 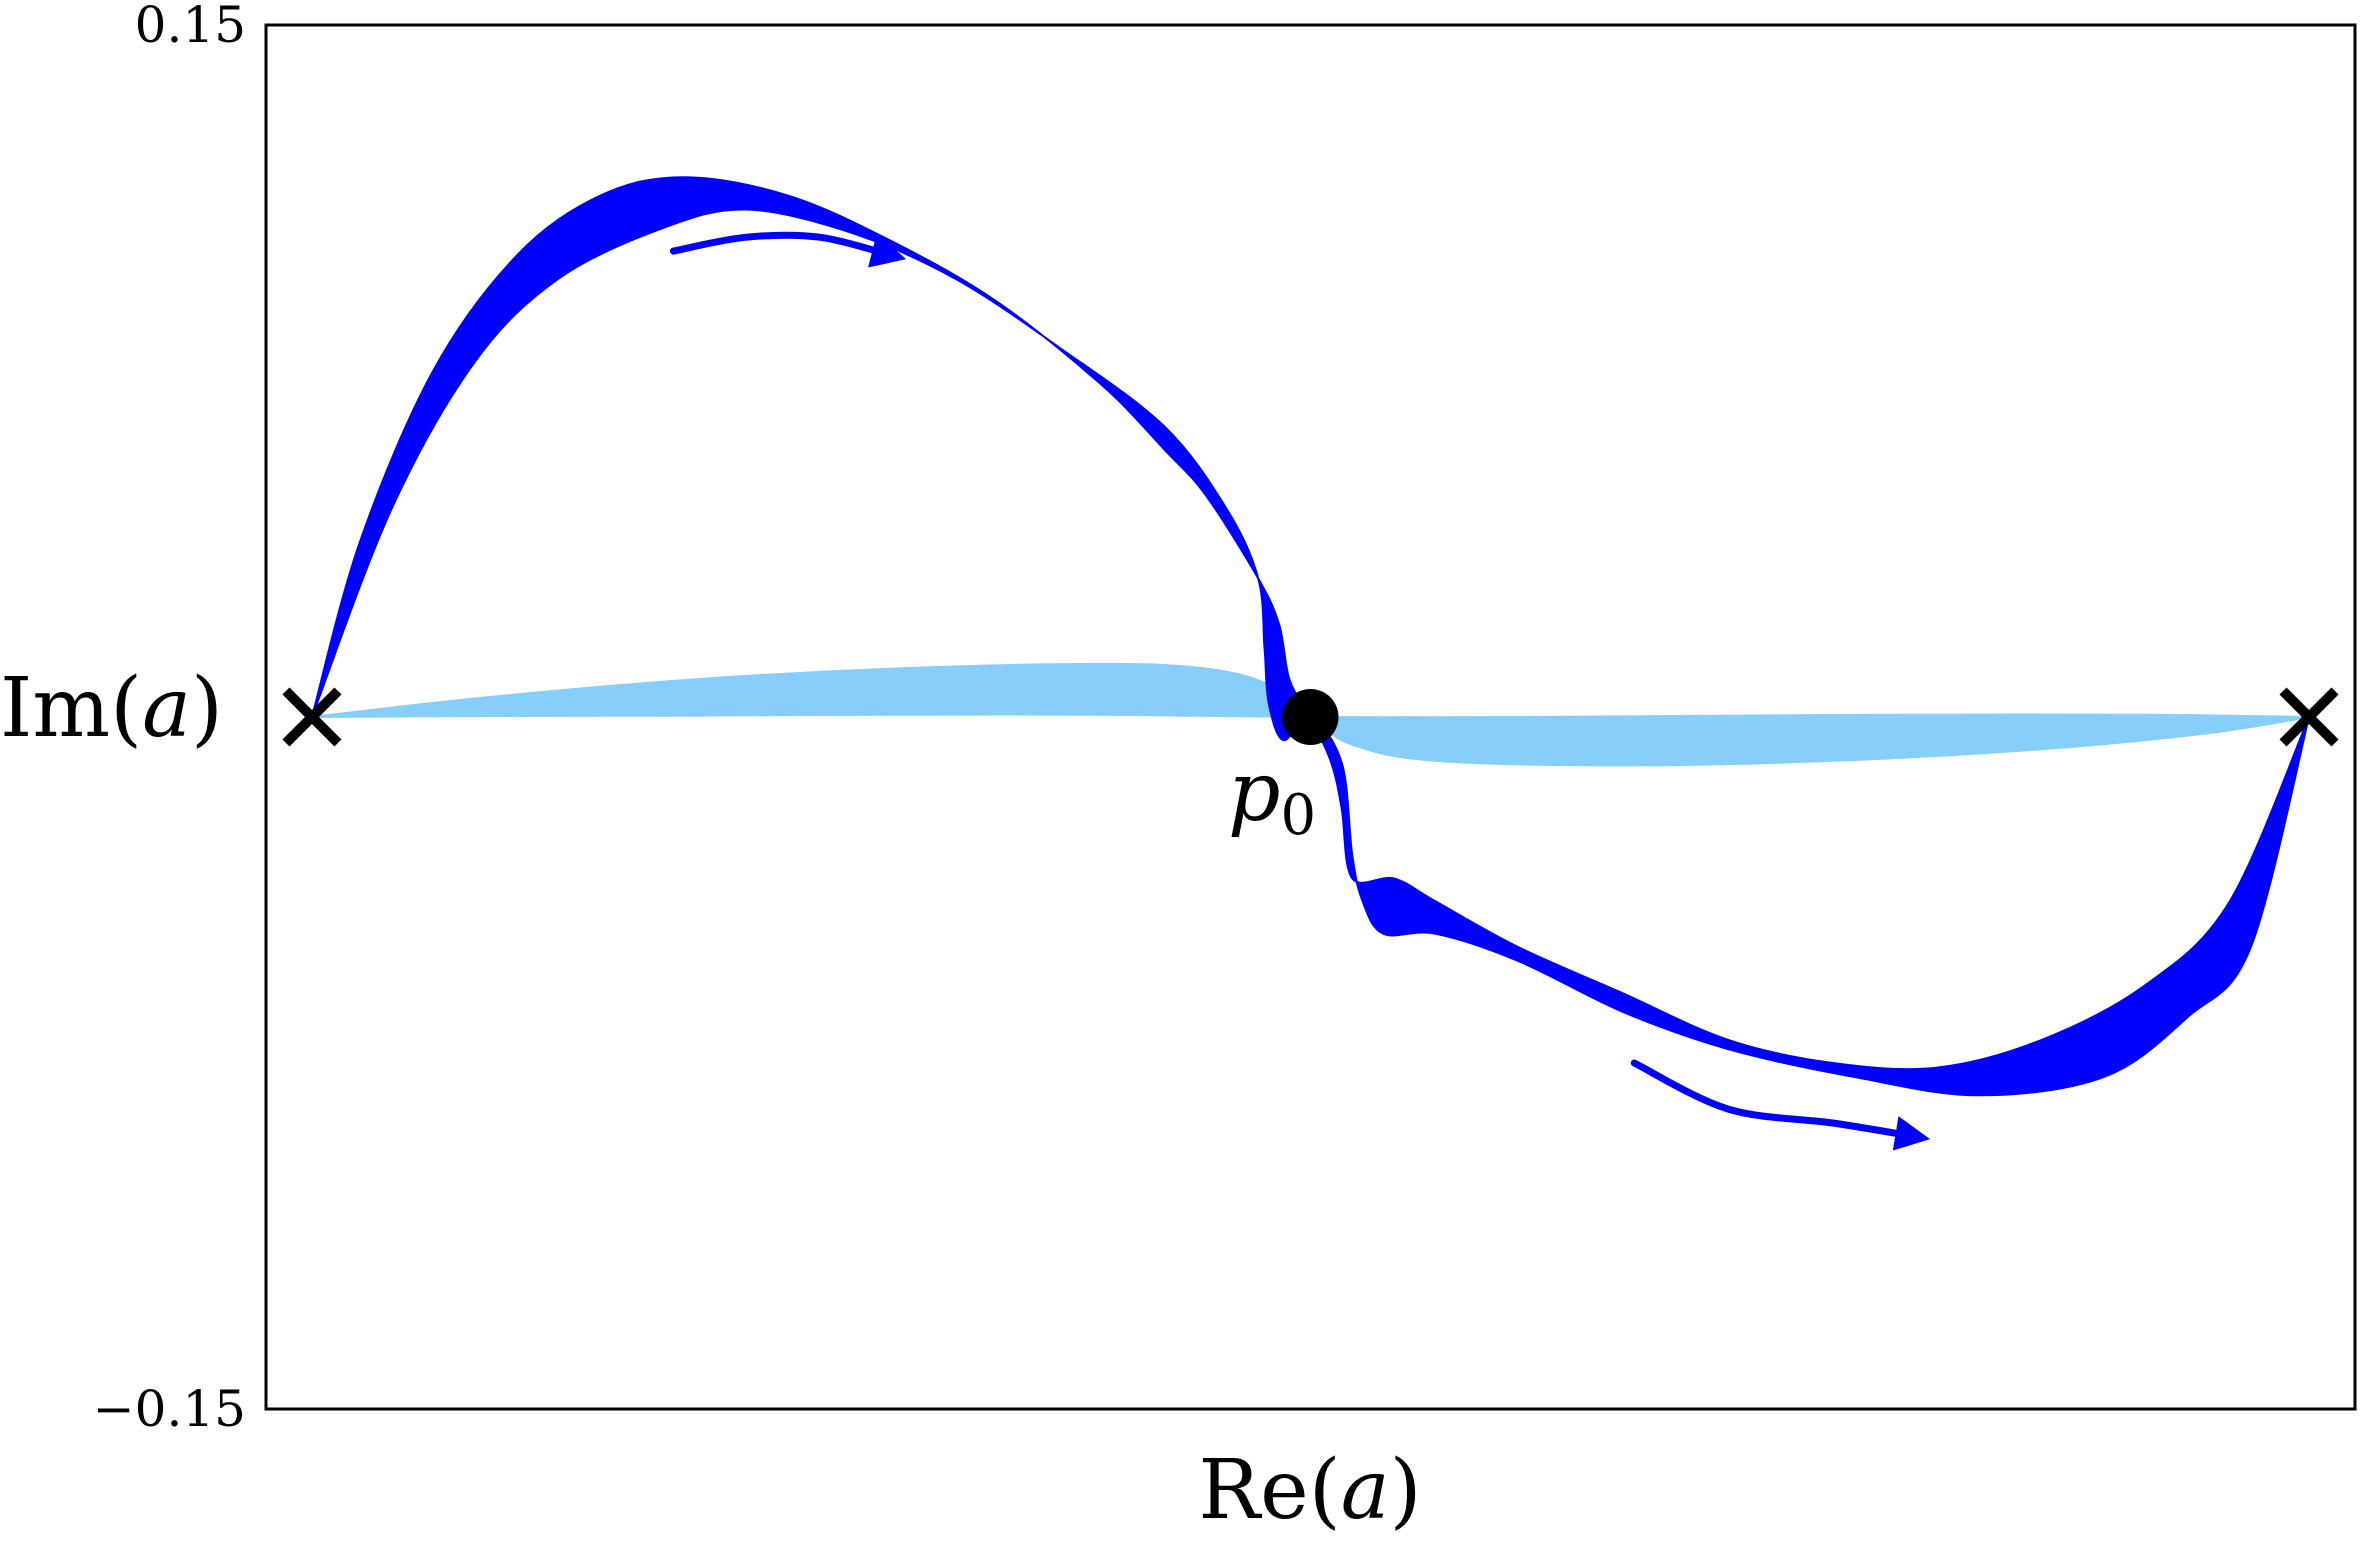 I want to click on y-axis-label-pre: Im(, so click(x=71, y=708).